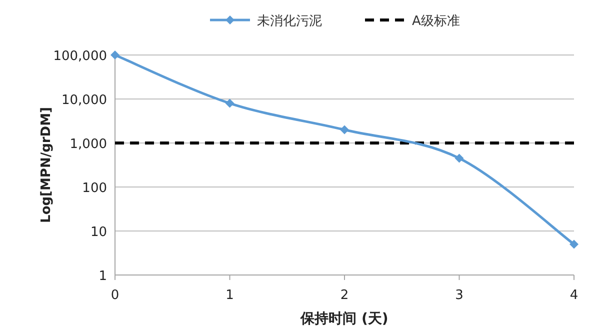  What do you see at coordinates (102, 276) in the screenshot?
I see `y-tick-label: 1` at bounding box center [102, 276].